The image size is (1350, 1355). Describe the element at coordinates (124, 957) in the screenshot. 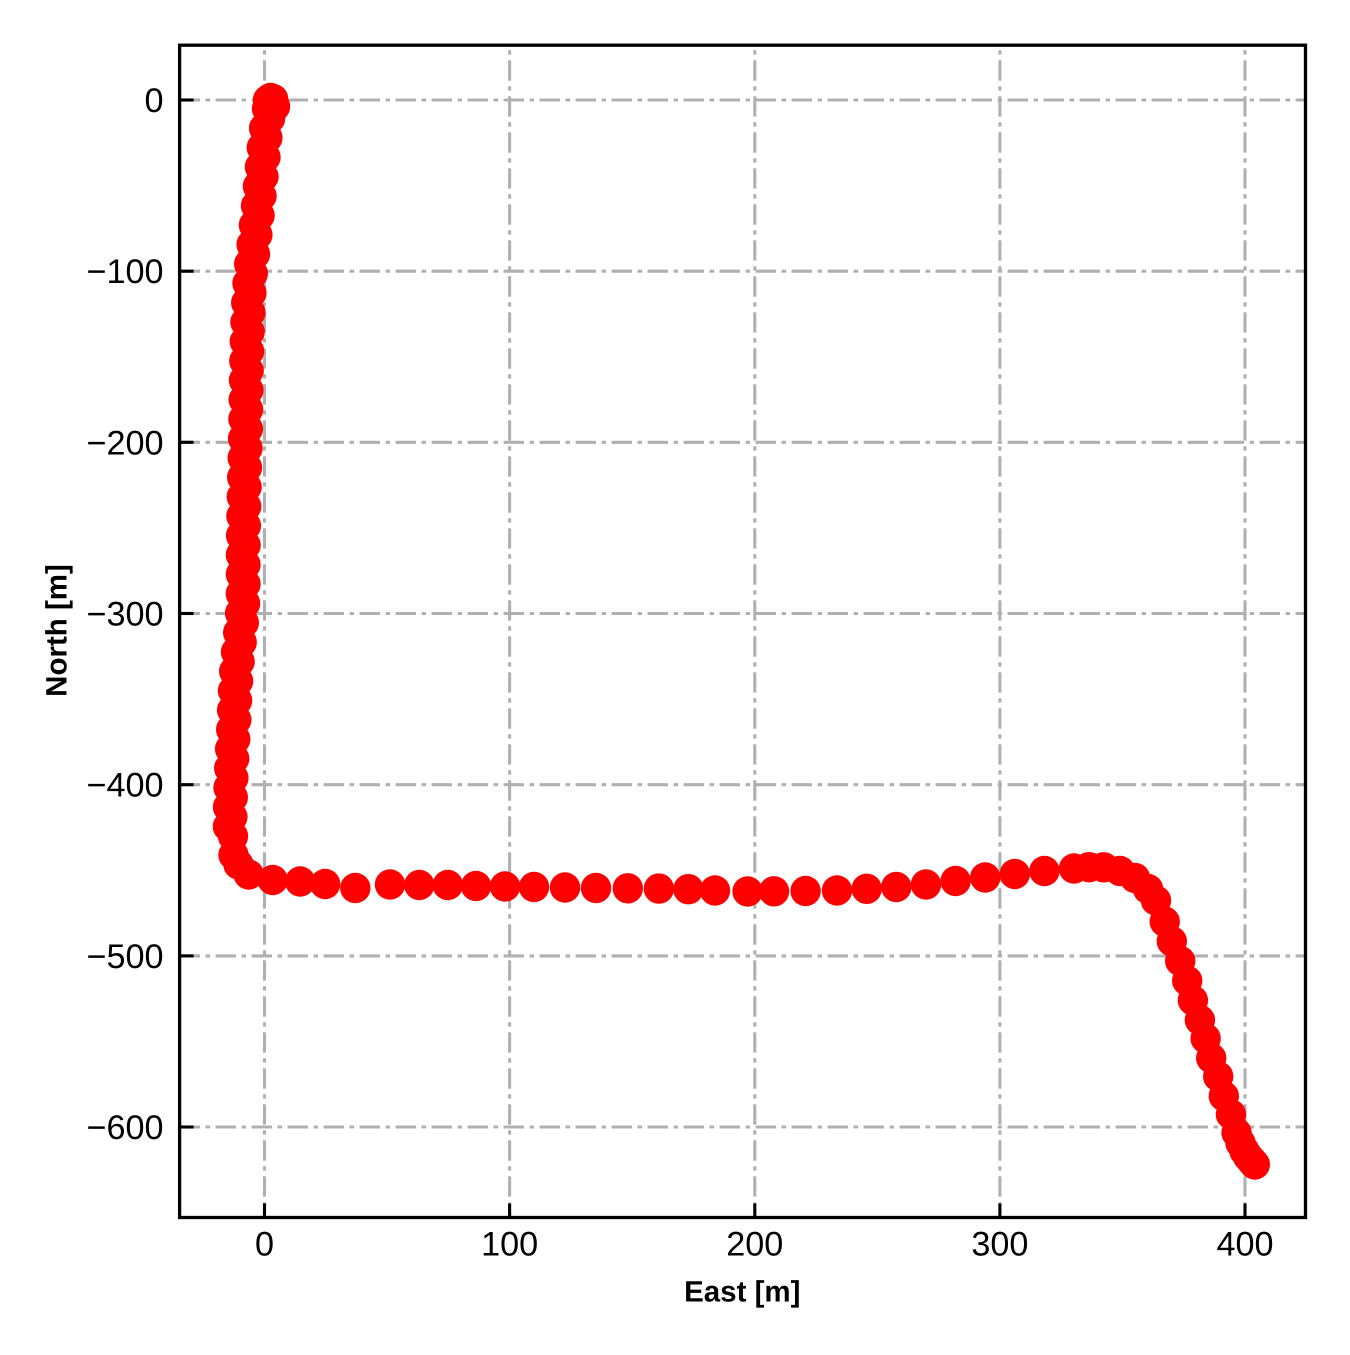

I see `svg-text: −500` at that location.